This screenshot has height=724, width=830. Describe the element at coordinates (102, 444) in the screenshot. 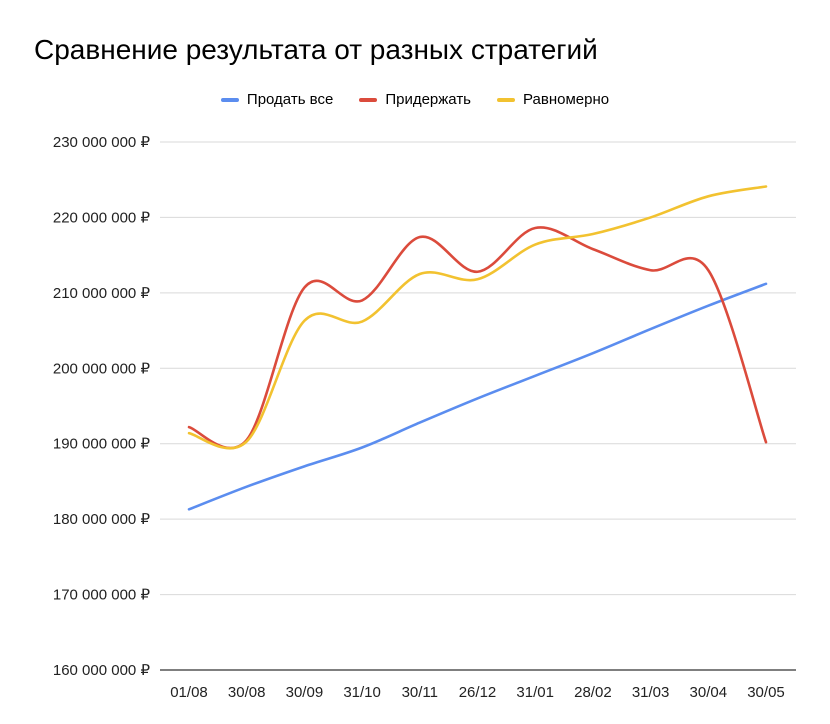

I see `y-tick-label: 190 000 000 ₽` at that location.